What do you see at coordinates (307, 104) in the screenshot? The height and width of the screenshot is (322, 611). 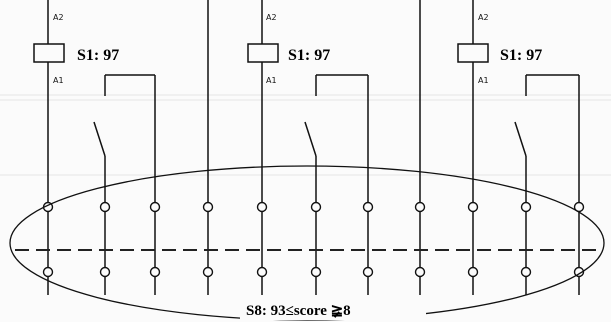 I see `relay-module-2: A2 A1 S1: 97` at bounding box center [307, 104].